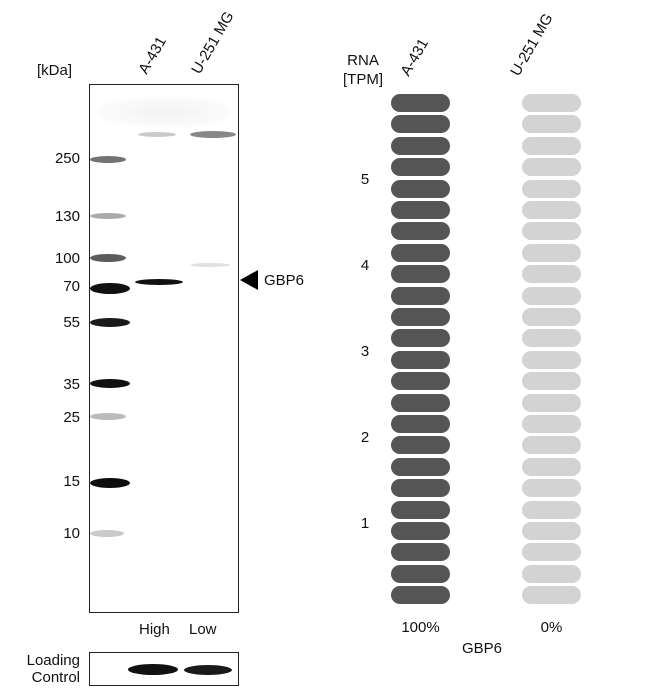  I want to click on loading-control-blot, so click(164, 669).